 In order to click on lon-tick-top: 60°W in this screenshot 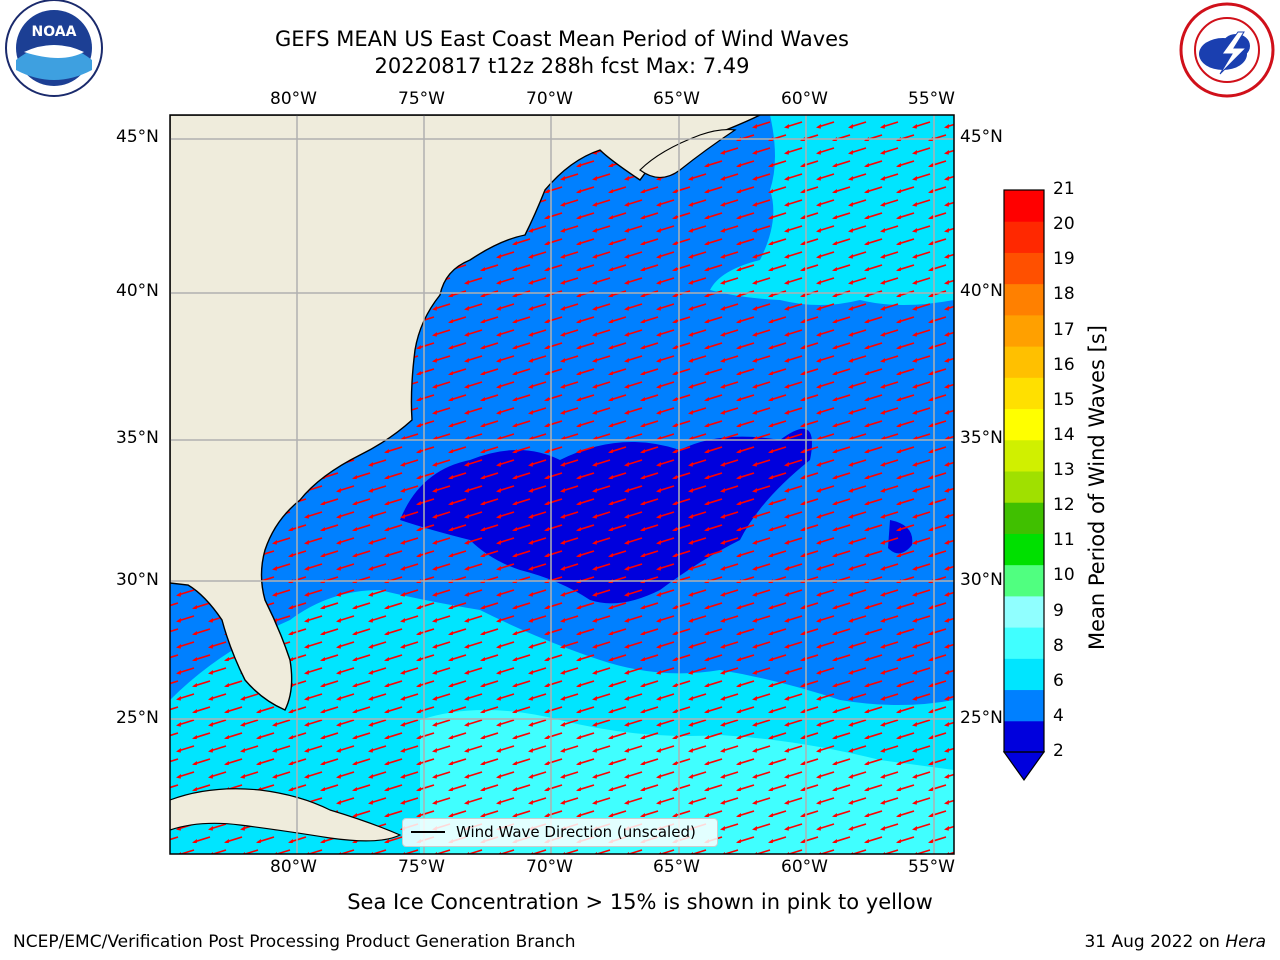, I will do `click(804, 99)`.